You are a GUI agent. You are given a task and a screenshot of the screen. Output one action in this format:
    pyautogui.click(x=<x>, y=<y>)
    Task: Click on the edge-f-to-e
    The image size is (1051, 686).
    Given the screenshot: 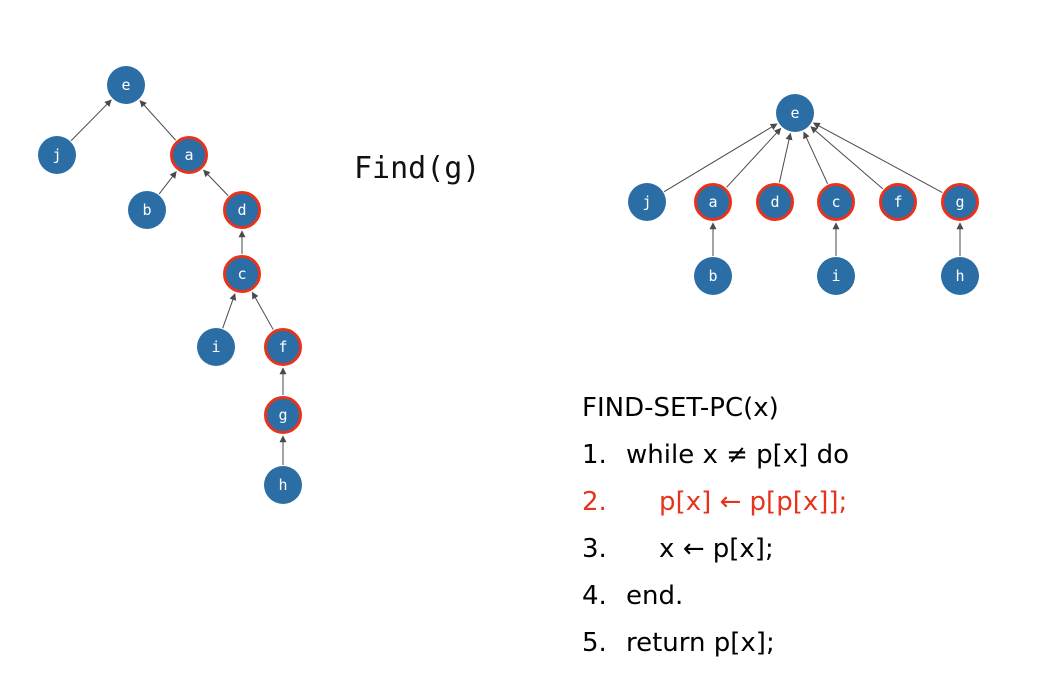 What is the action you would take?
    pyautogui.click(x=847, y=158)
    